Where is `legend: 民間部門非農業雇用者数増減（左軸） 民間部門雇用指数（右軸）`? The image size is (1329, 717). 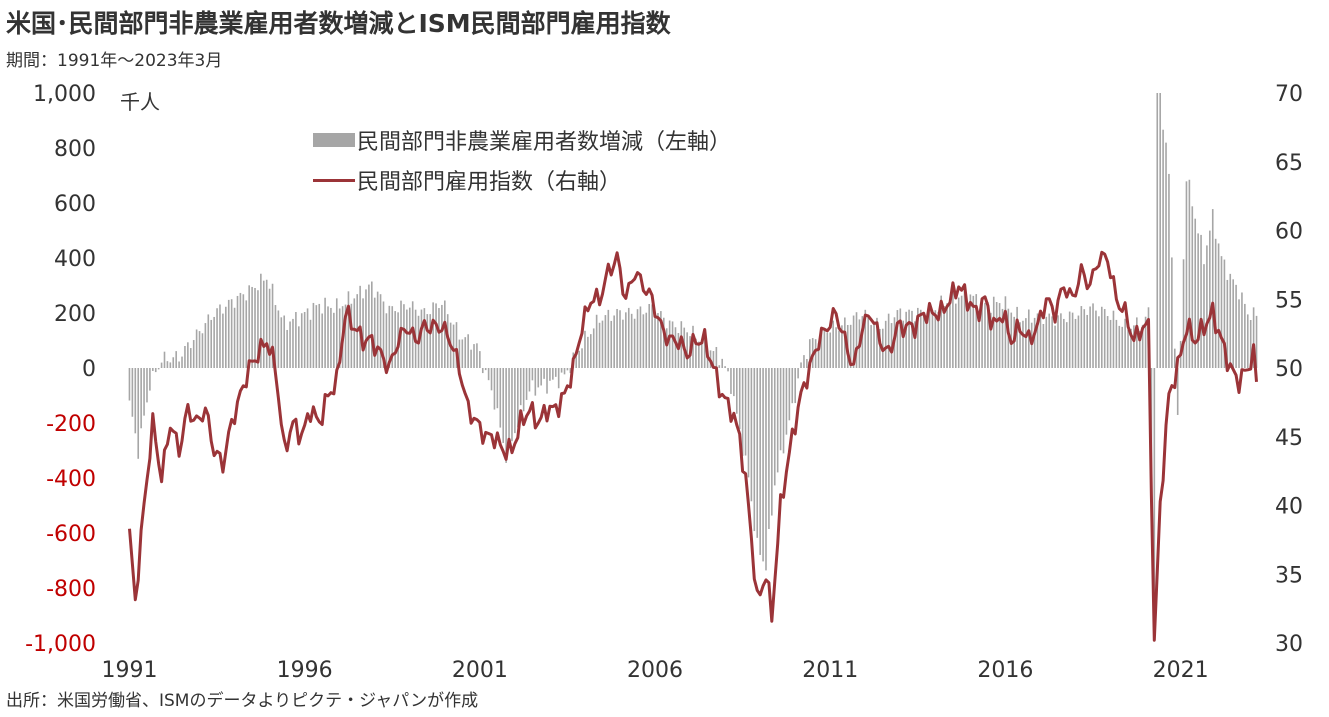 legend: 民間部門非農業雇用者数増減（左軸） 民間部門雇用指数（右軸） is located at coordinates (522, 164).